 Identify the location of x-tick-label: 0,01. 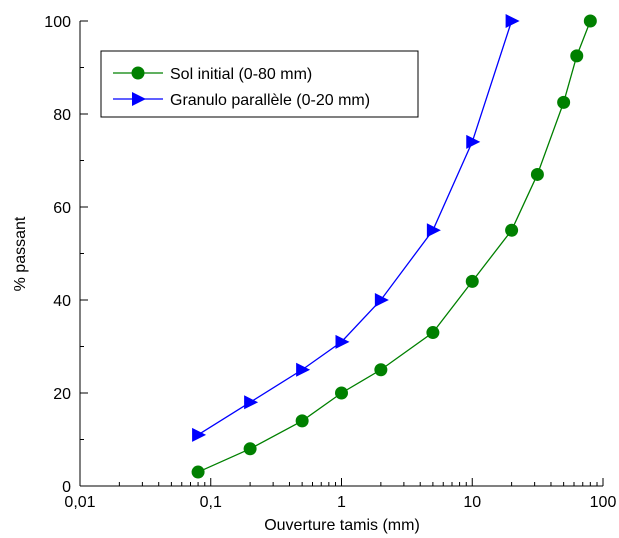
(79, 502).